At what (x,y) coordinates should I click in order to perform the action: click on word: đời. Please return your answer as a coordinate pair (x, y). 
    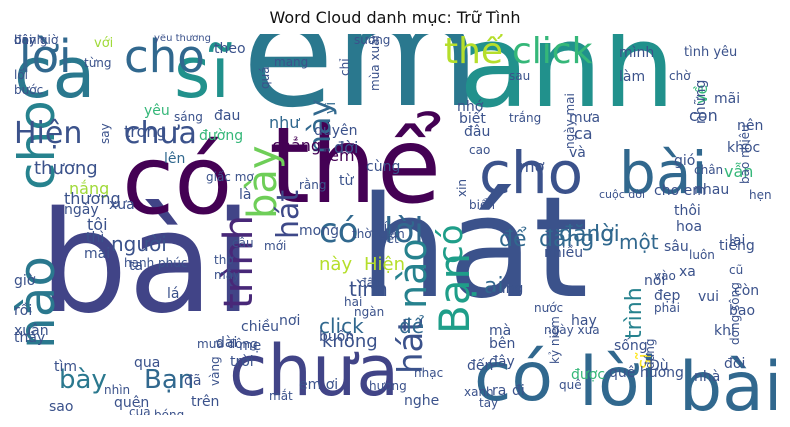
    Looking at the image, I should click on (346, 147).